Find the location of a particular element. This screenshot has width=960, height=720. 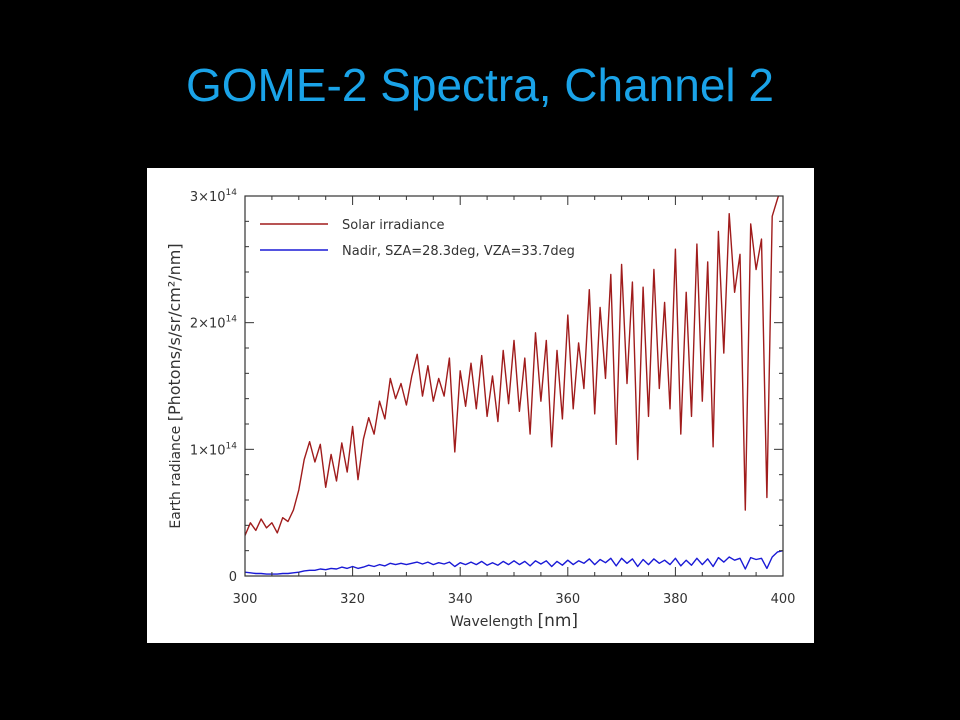

legend-label-2: Nadir, SZA=28.3deg, VZA=33.7deg is located at coordinates (458, 251).